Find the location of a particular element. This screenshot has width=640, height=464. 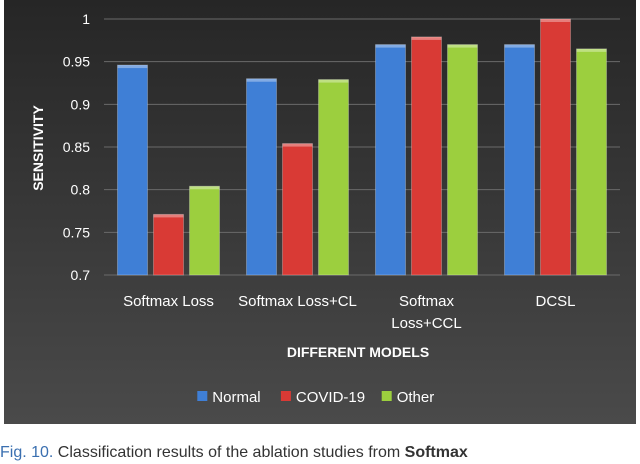

y-tick-label: 0.7 is located at coordinates (81, 275).